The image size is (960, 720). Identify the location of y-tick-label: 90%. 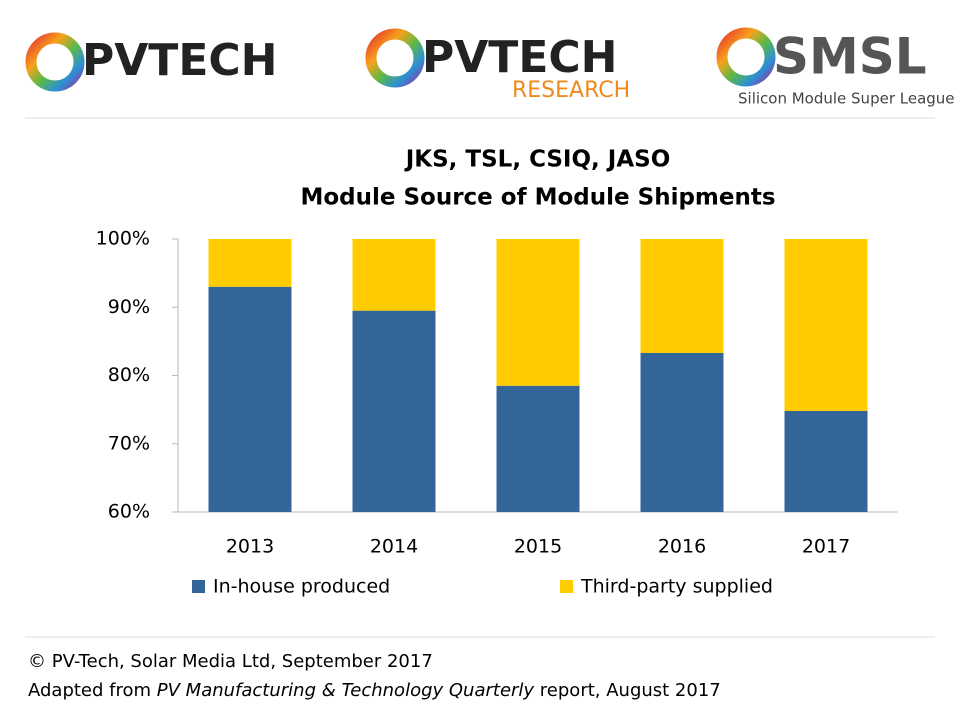
(129, 307).